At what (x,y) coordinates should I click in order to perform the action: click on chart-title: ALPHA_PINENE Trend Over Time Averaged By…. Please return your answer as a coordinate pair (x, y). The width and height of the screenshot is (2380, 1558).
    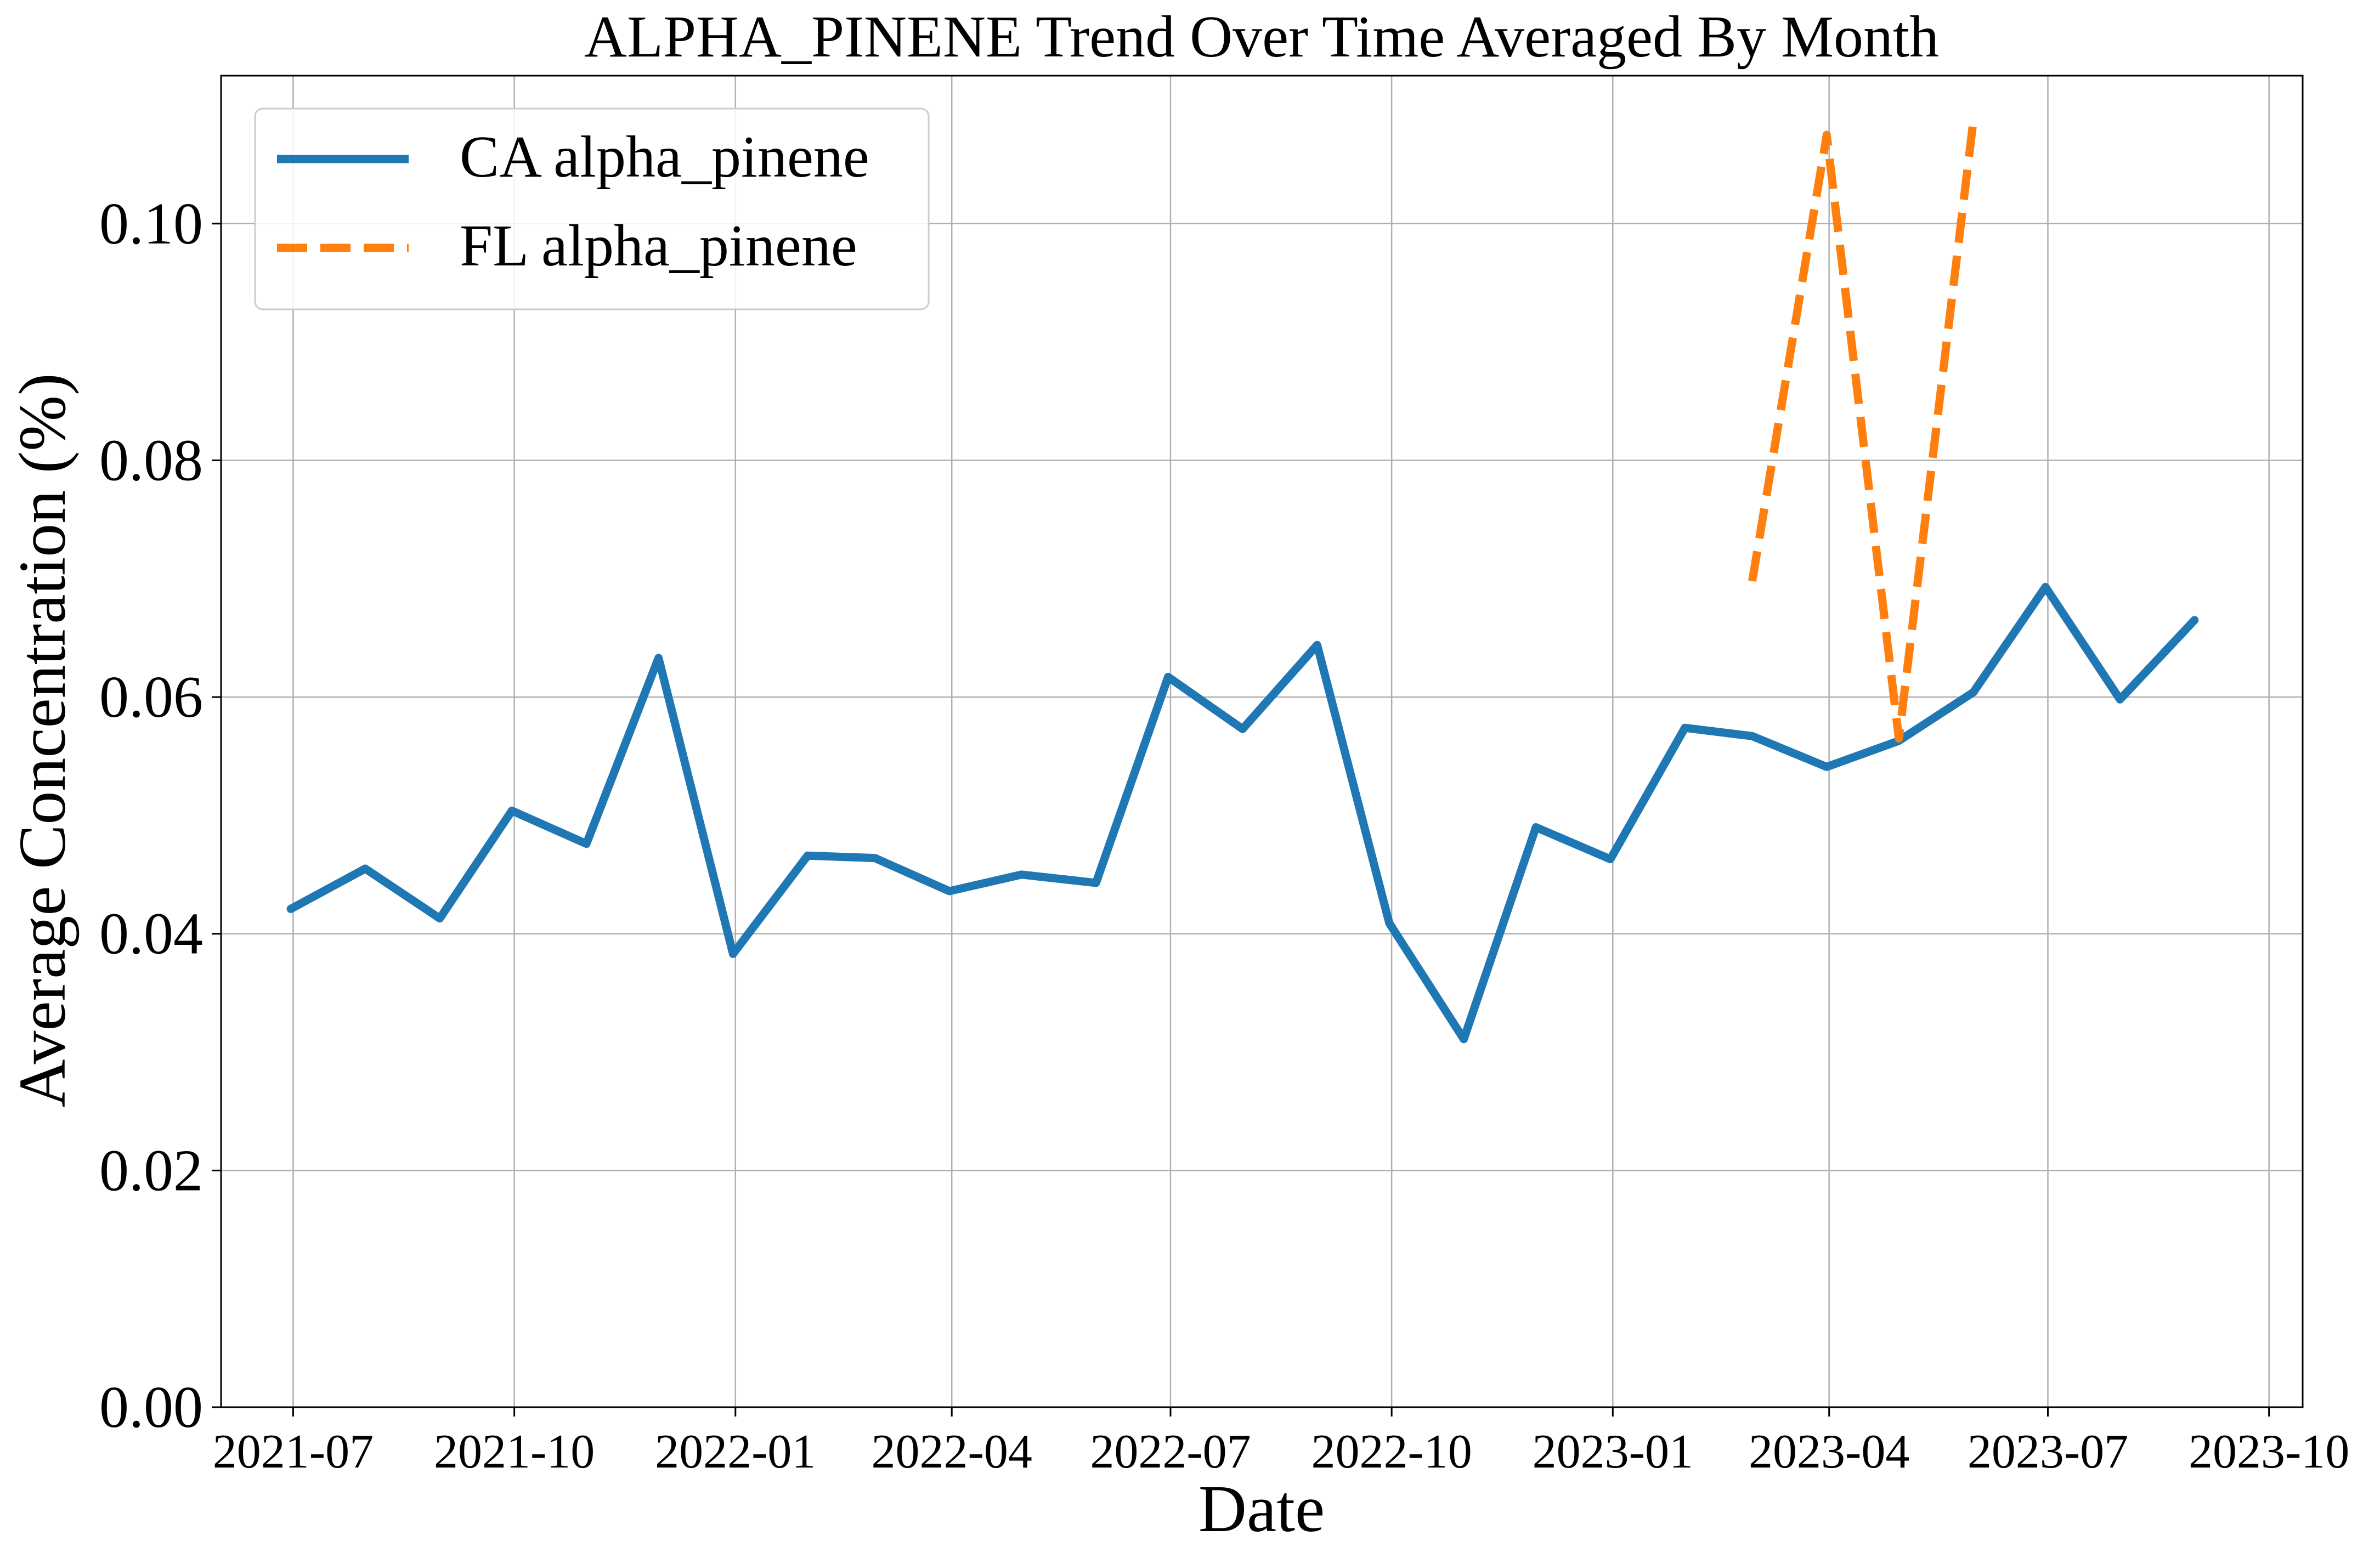
    Looking at the image, I should click on (1261, 37).